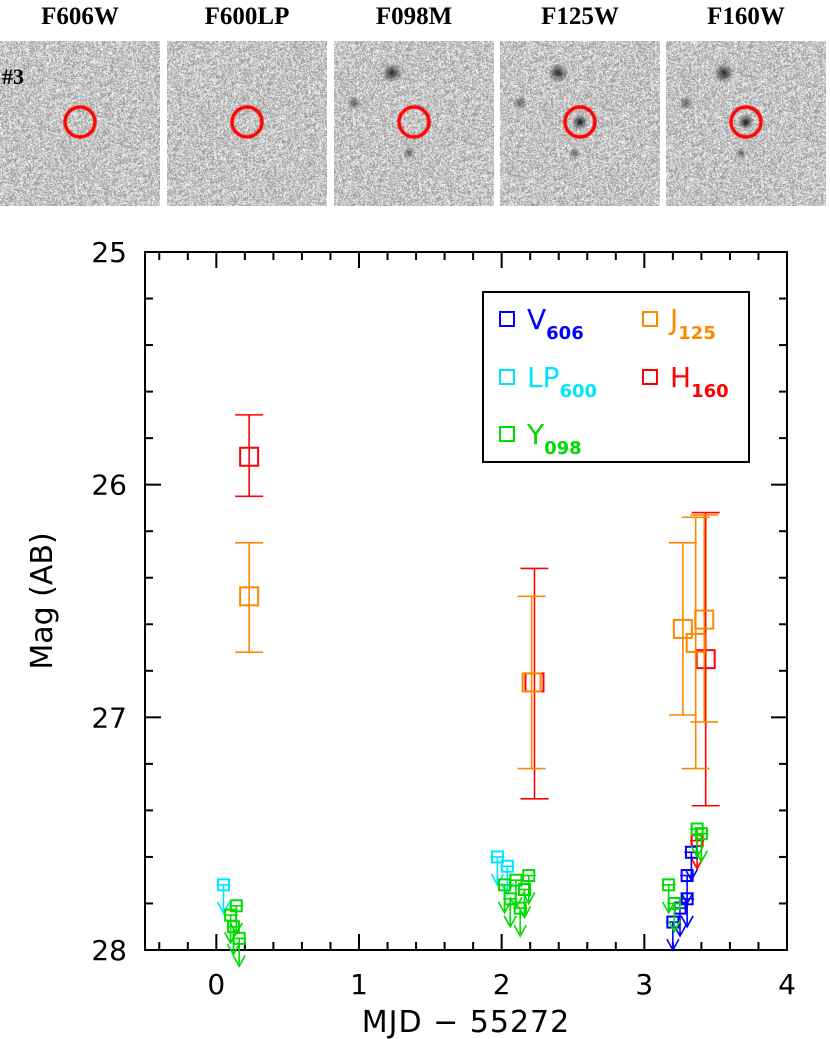 The image size is (830, 1039). I want to click on object-label: #3, so click(13, 76).